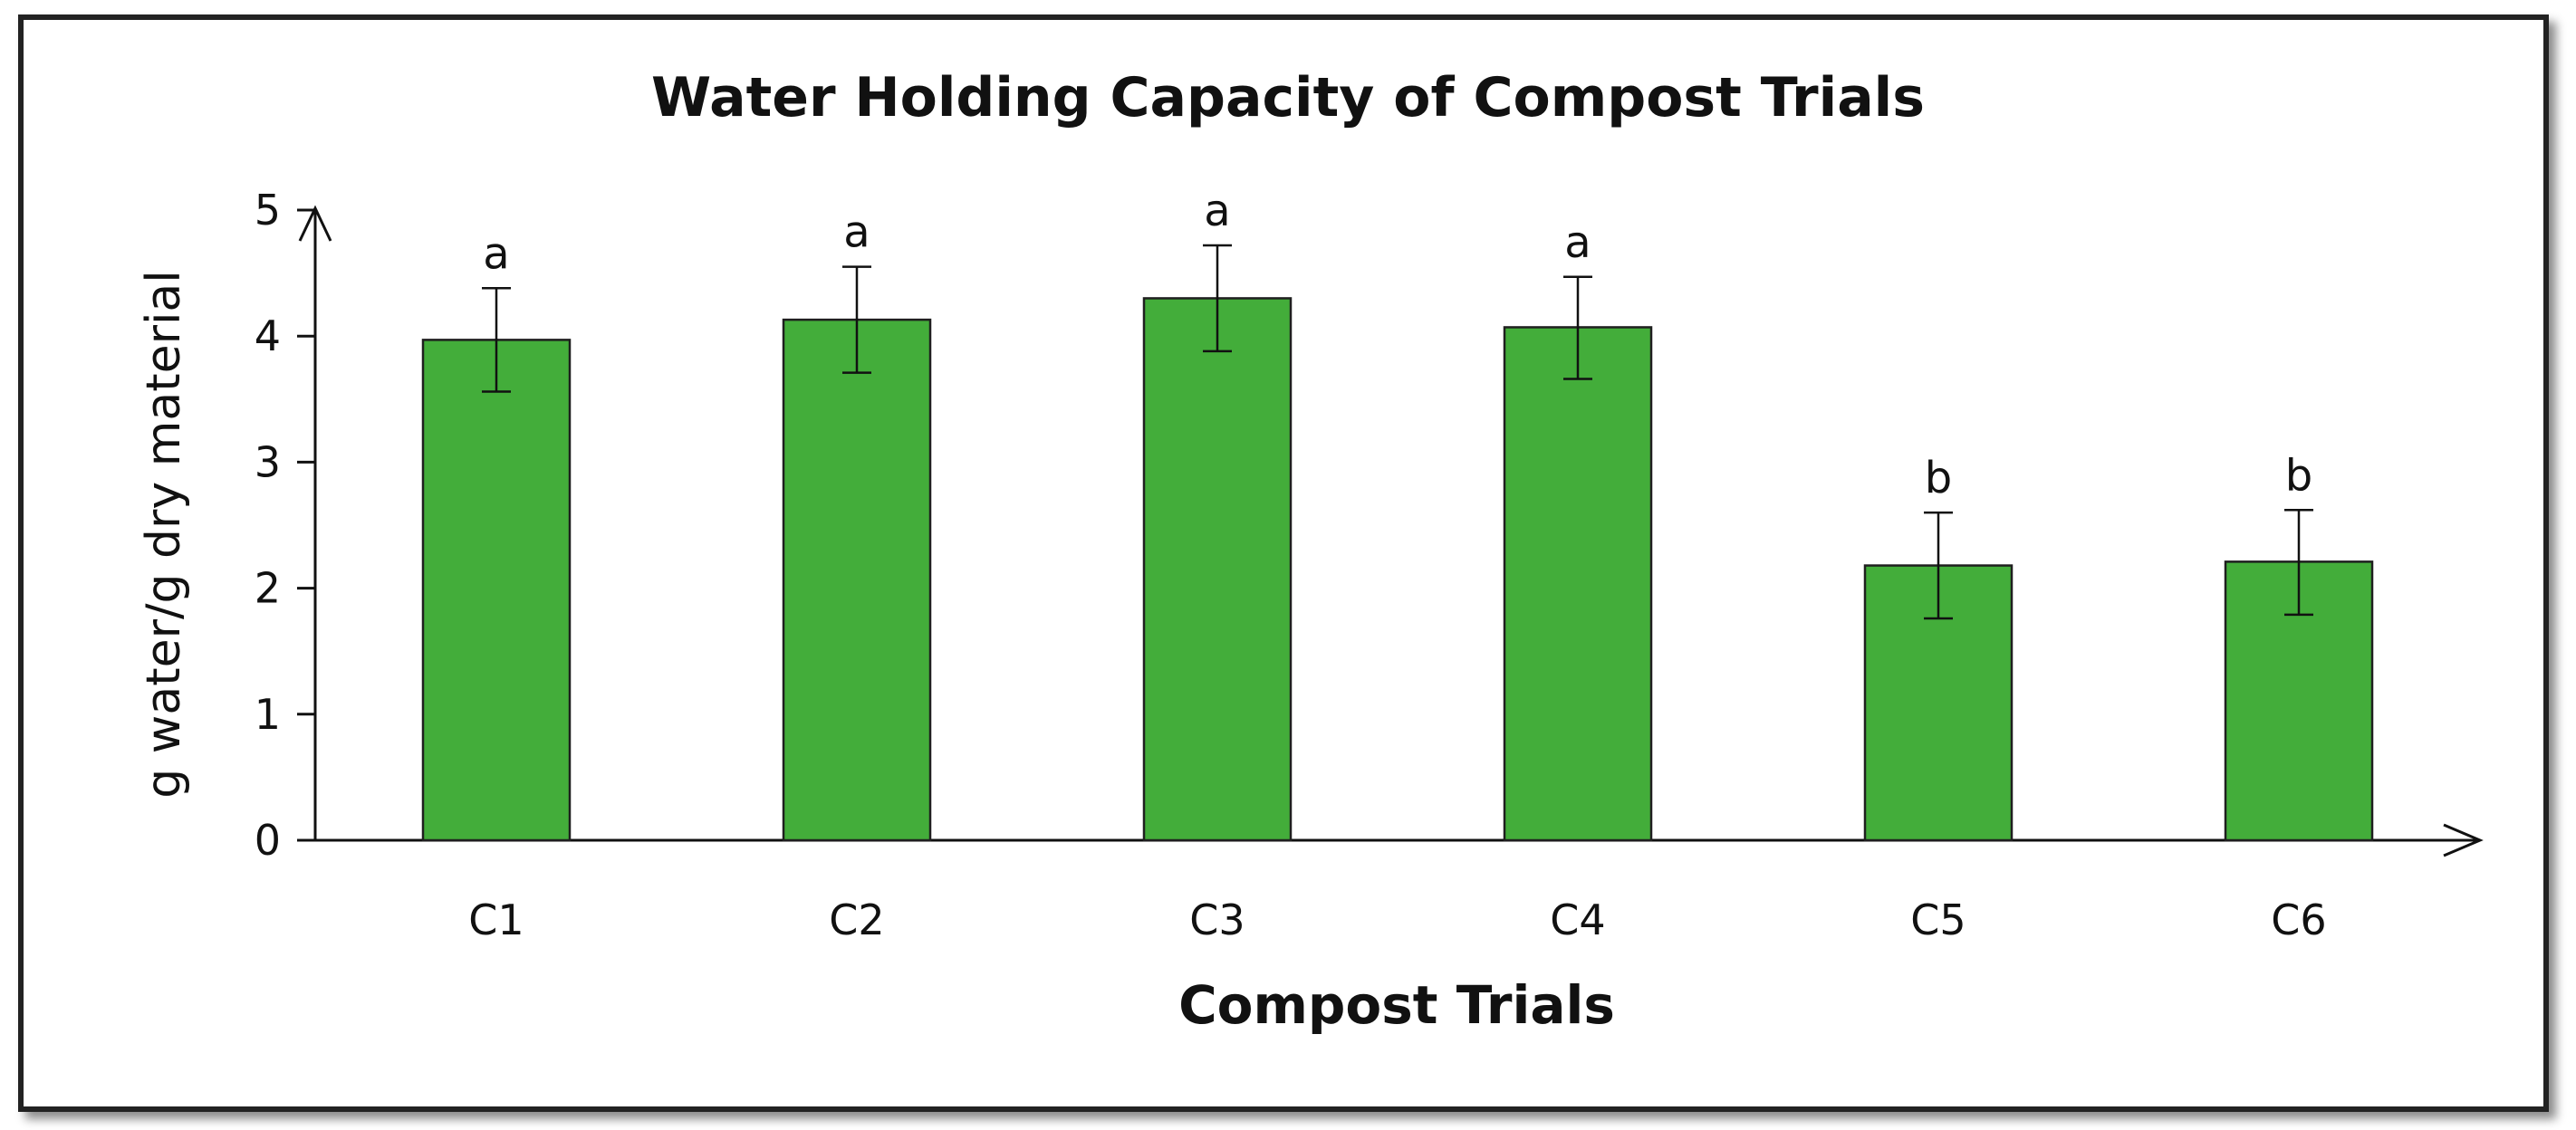 This screenshot has width=2576, height=1130. What do you see at coordinates (1217, 919) in the screenshot?
I see `x-tick-label: C3` at bounding box center [1217, 919].